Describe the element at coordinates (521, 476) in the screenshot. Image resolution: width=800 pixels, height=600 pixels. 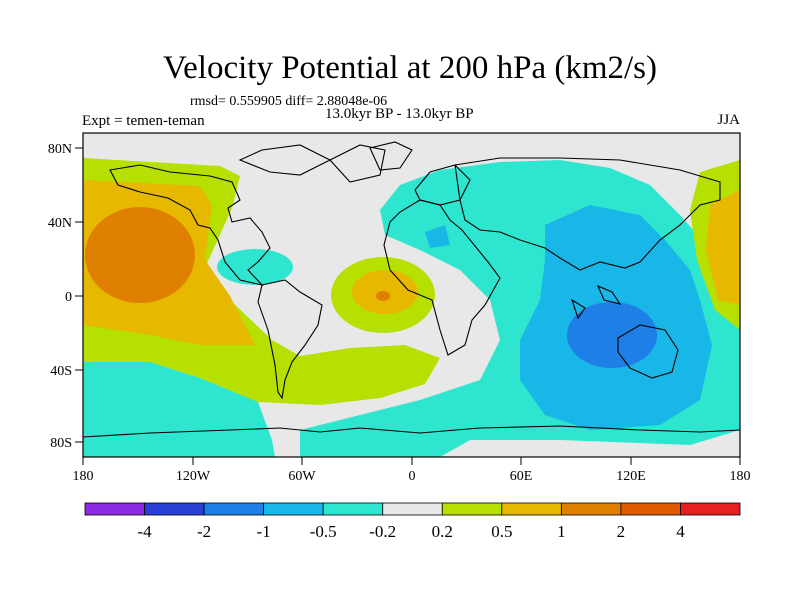
I see `lon-label: 60E` at that location.